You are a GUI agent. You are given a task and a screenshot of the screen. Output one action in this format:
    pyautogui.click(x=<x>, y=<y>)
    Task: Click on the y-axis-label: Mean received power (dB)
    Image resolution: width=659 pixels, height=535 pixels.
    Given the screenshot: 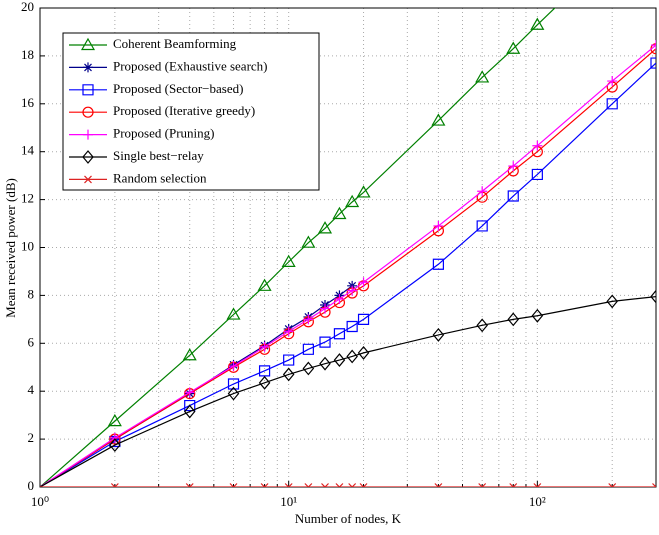 What is the action you would take?
    pyautogui.click(x=10, y=248)
    